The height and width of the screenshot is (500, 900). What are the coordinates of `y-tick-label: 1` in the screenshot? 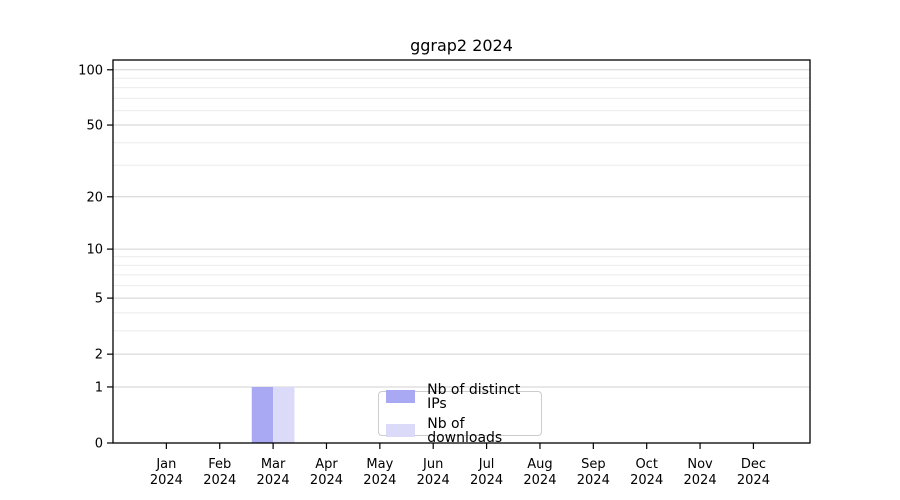 It's located at (99, 387).